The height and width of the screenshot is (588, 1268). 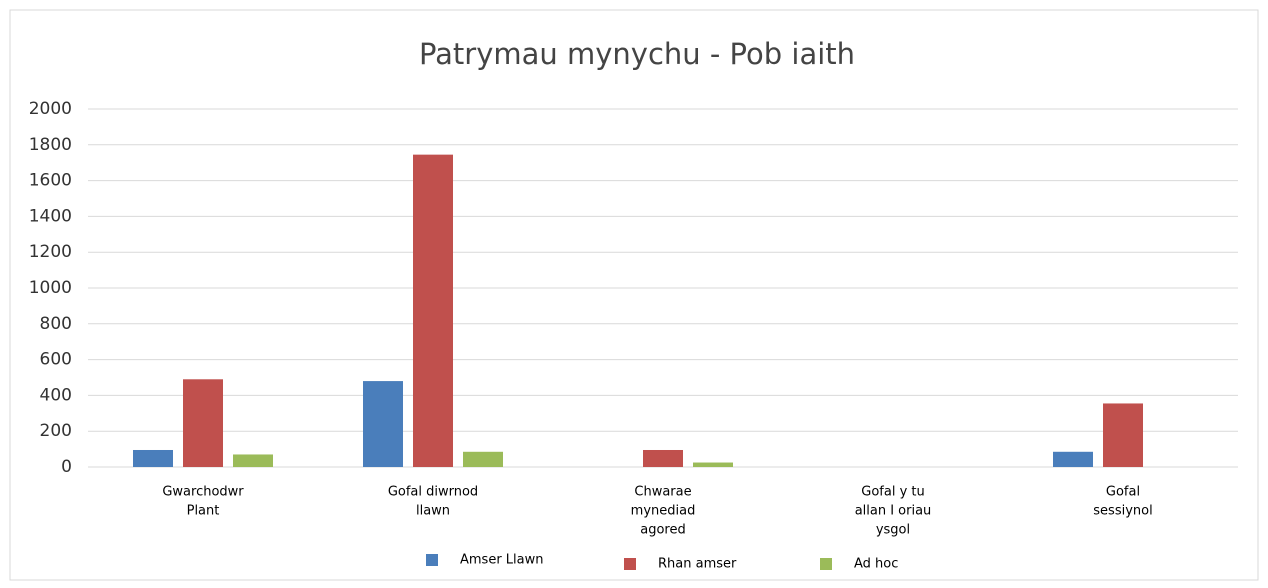 I want to click on x-tick-label: Gofal, so click(x=1123, y=492).